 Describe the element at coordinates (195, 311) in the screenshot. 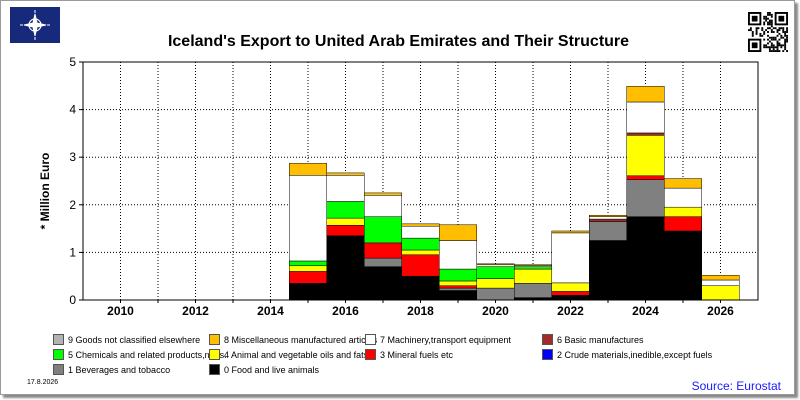

I see `x-tick-label: 2012` at that location.